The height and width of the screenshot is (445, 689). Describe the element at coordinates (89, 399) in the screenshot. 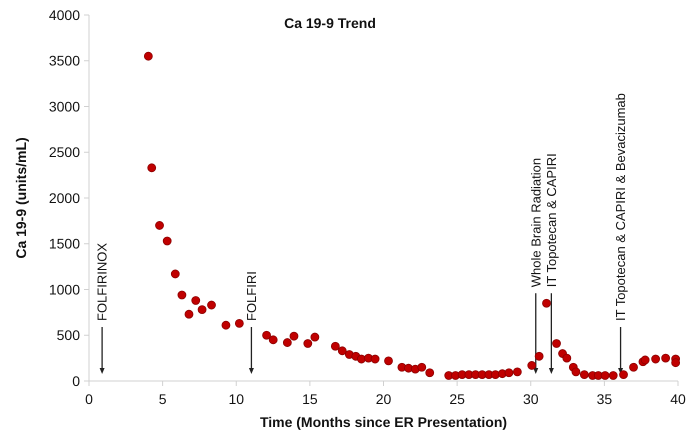

I see `x-tick-label: 0` at that location.